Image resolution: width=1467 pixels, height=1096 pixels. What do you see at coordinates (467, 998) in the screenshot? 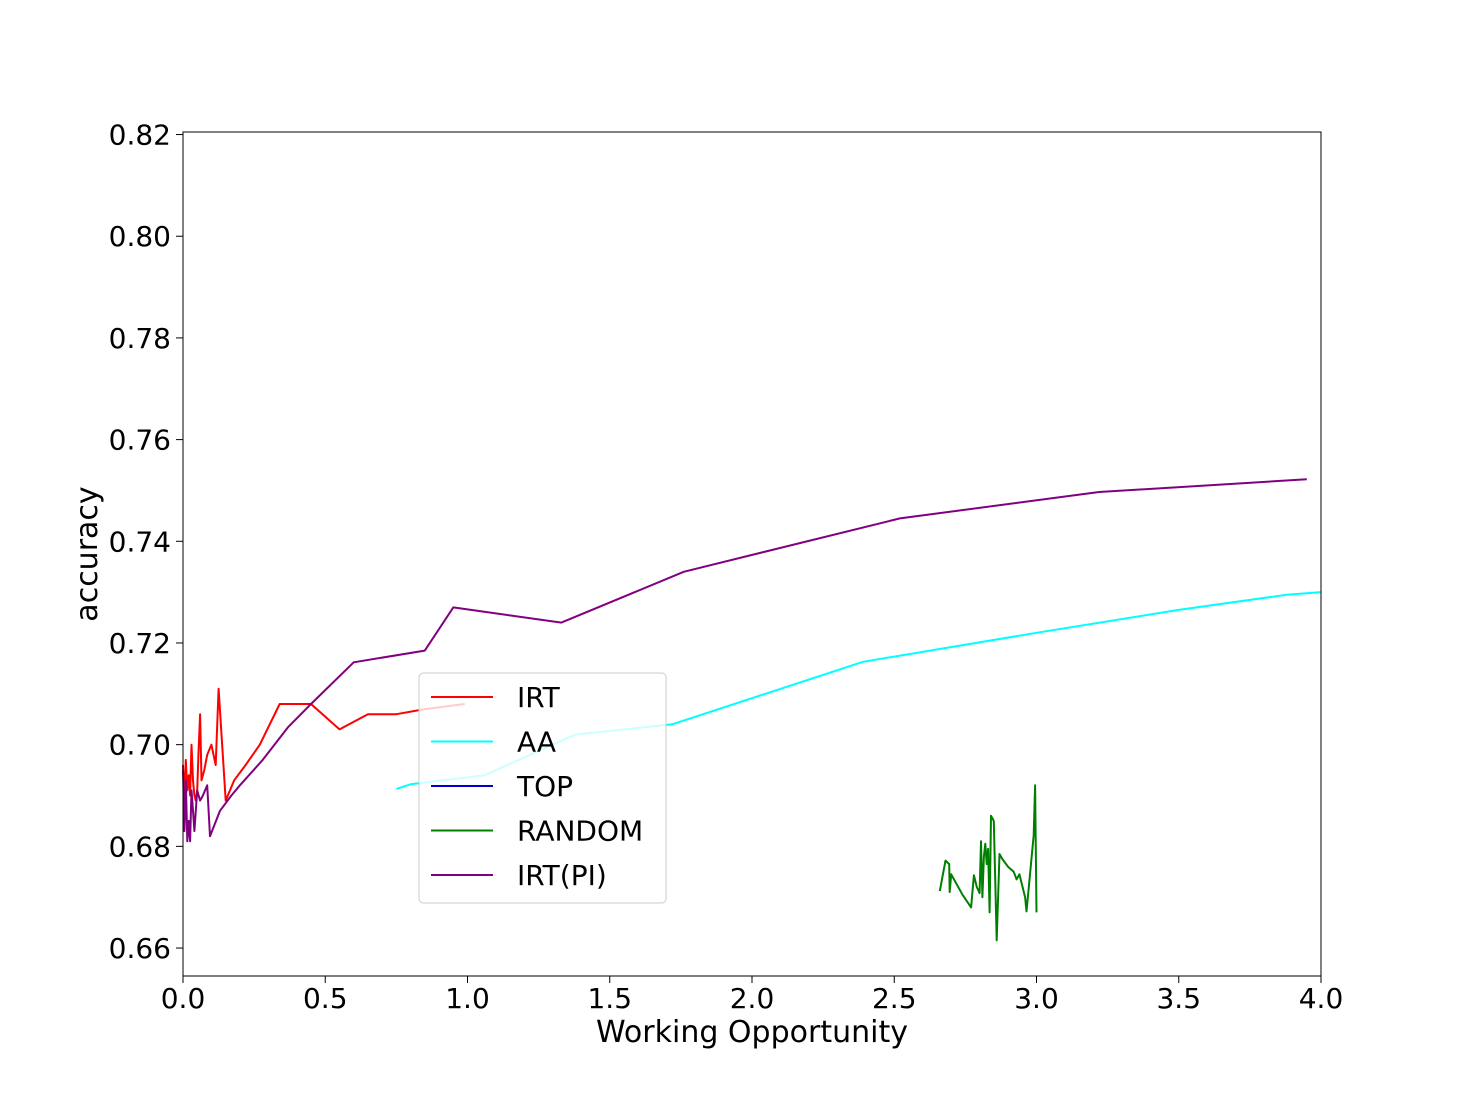
I see `x-tick-label: 1.0` at bounding box center [467, 998].